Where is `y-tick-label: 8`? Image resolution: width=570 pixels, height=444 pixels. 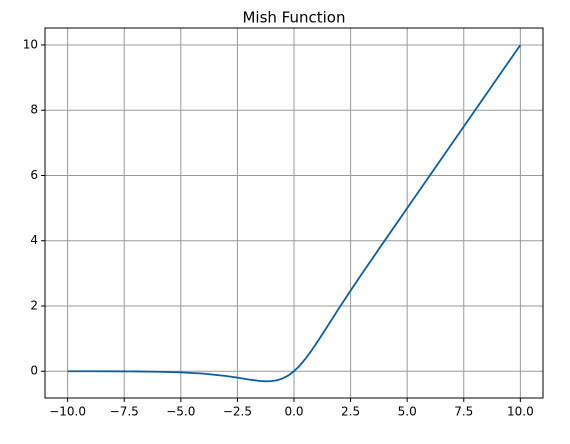
y-tick-label: 8 is located at coordinates (34, 110).